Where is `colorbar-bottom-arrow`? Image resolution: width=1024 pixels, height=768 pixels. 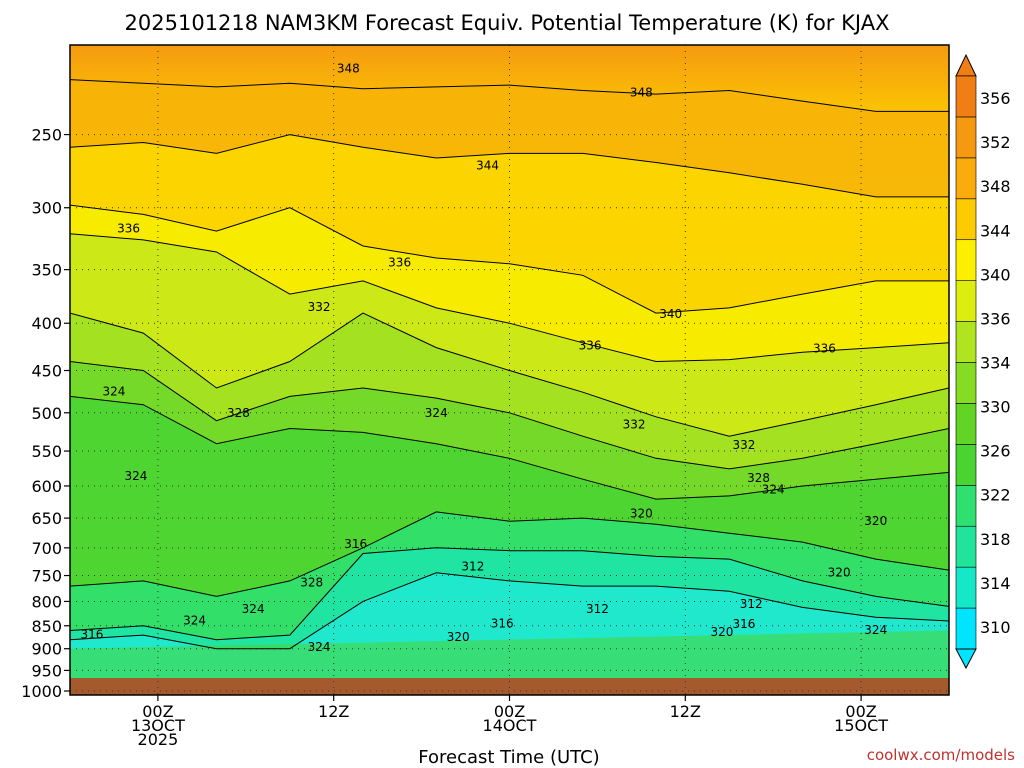 colorbar-bottom-arrow is located at coordinates (966, 659).